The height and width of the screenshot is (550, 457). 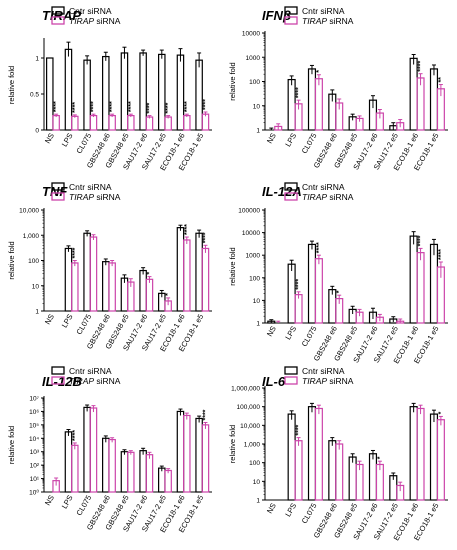 What do you see at coordinates (274, 381) in the screenshot?
I see `panel-title: IL-6` at bounding box center [274, 381].